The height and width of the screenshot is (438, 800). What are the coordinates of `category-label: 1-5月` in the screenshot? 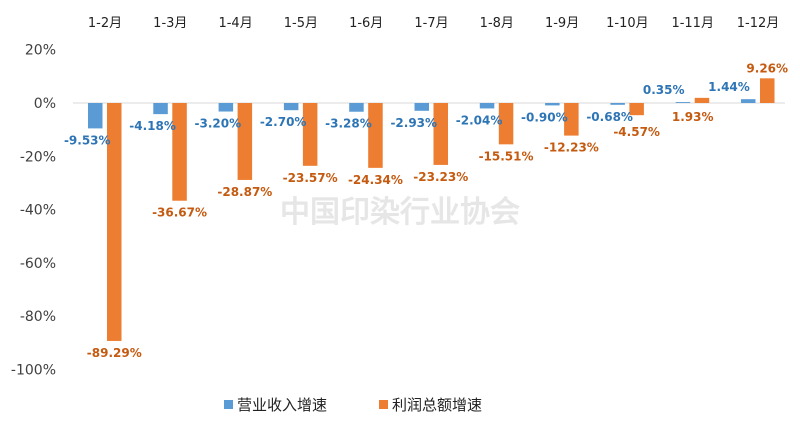 It's located at (301, 23).